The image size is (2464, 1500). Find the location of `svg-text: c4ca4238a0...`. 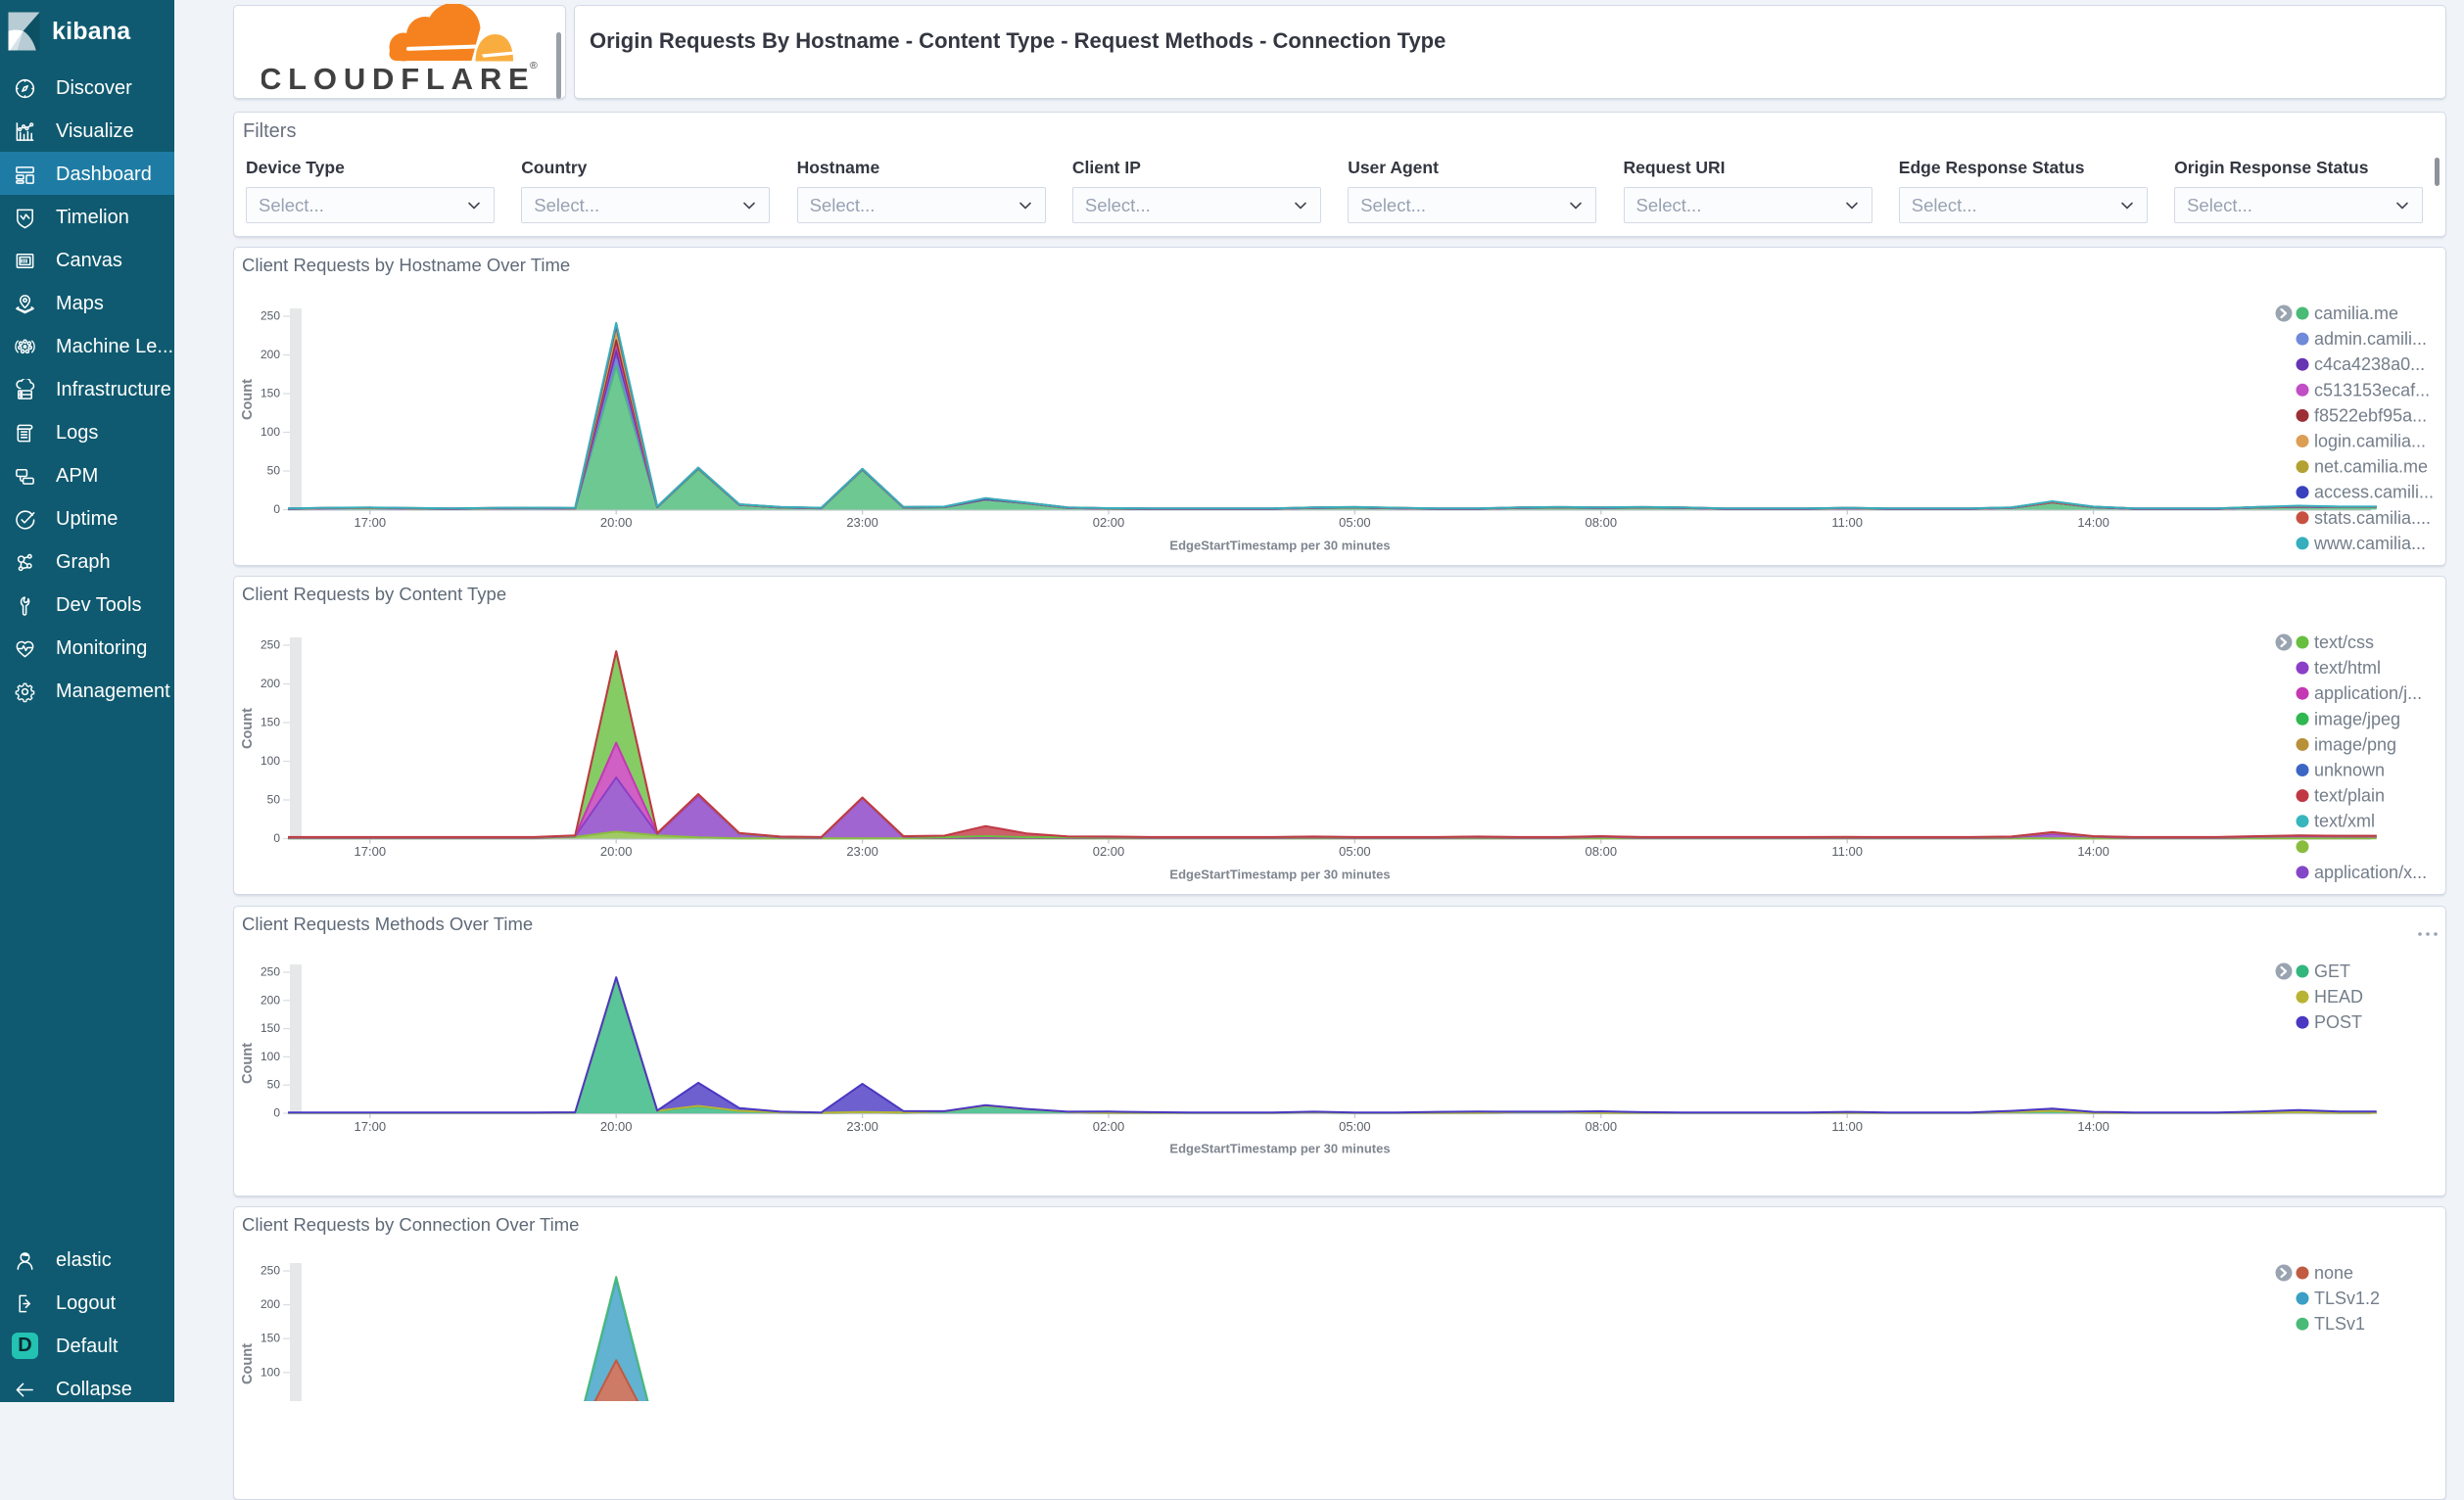

svg-text: c4ca4238a0... is located at coordinates (2369, 364).